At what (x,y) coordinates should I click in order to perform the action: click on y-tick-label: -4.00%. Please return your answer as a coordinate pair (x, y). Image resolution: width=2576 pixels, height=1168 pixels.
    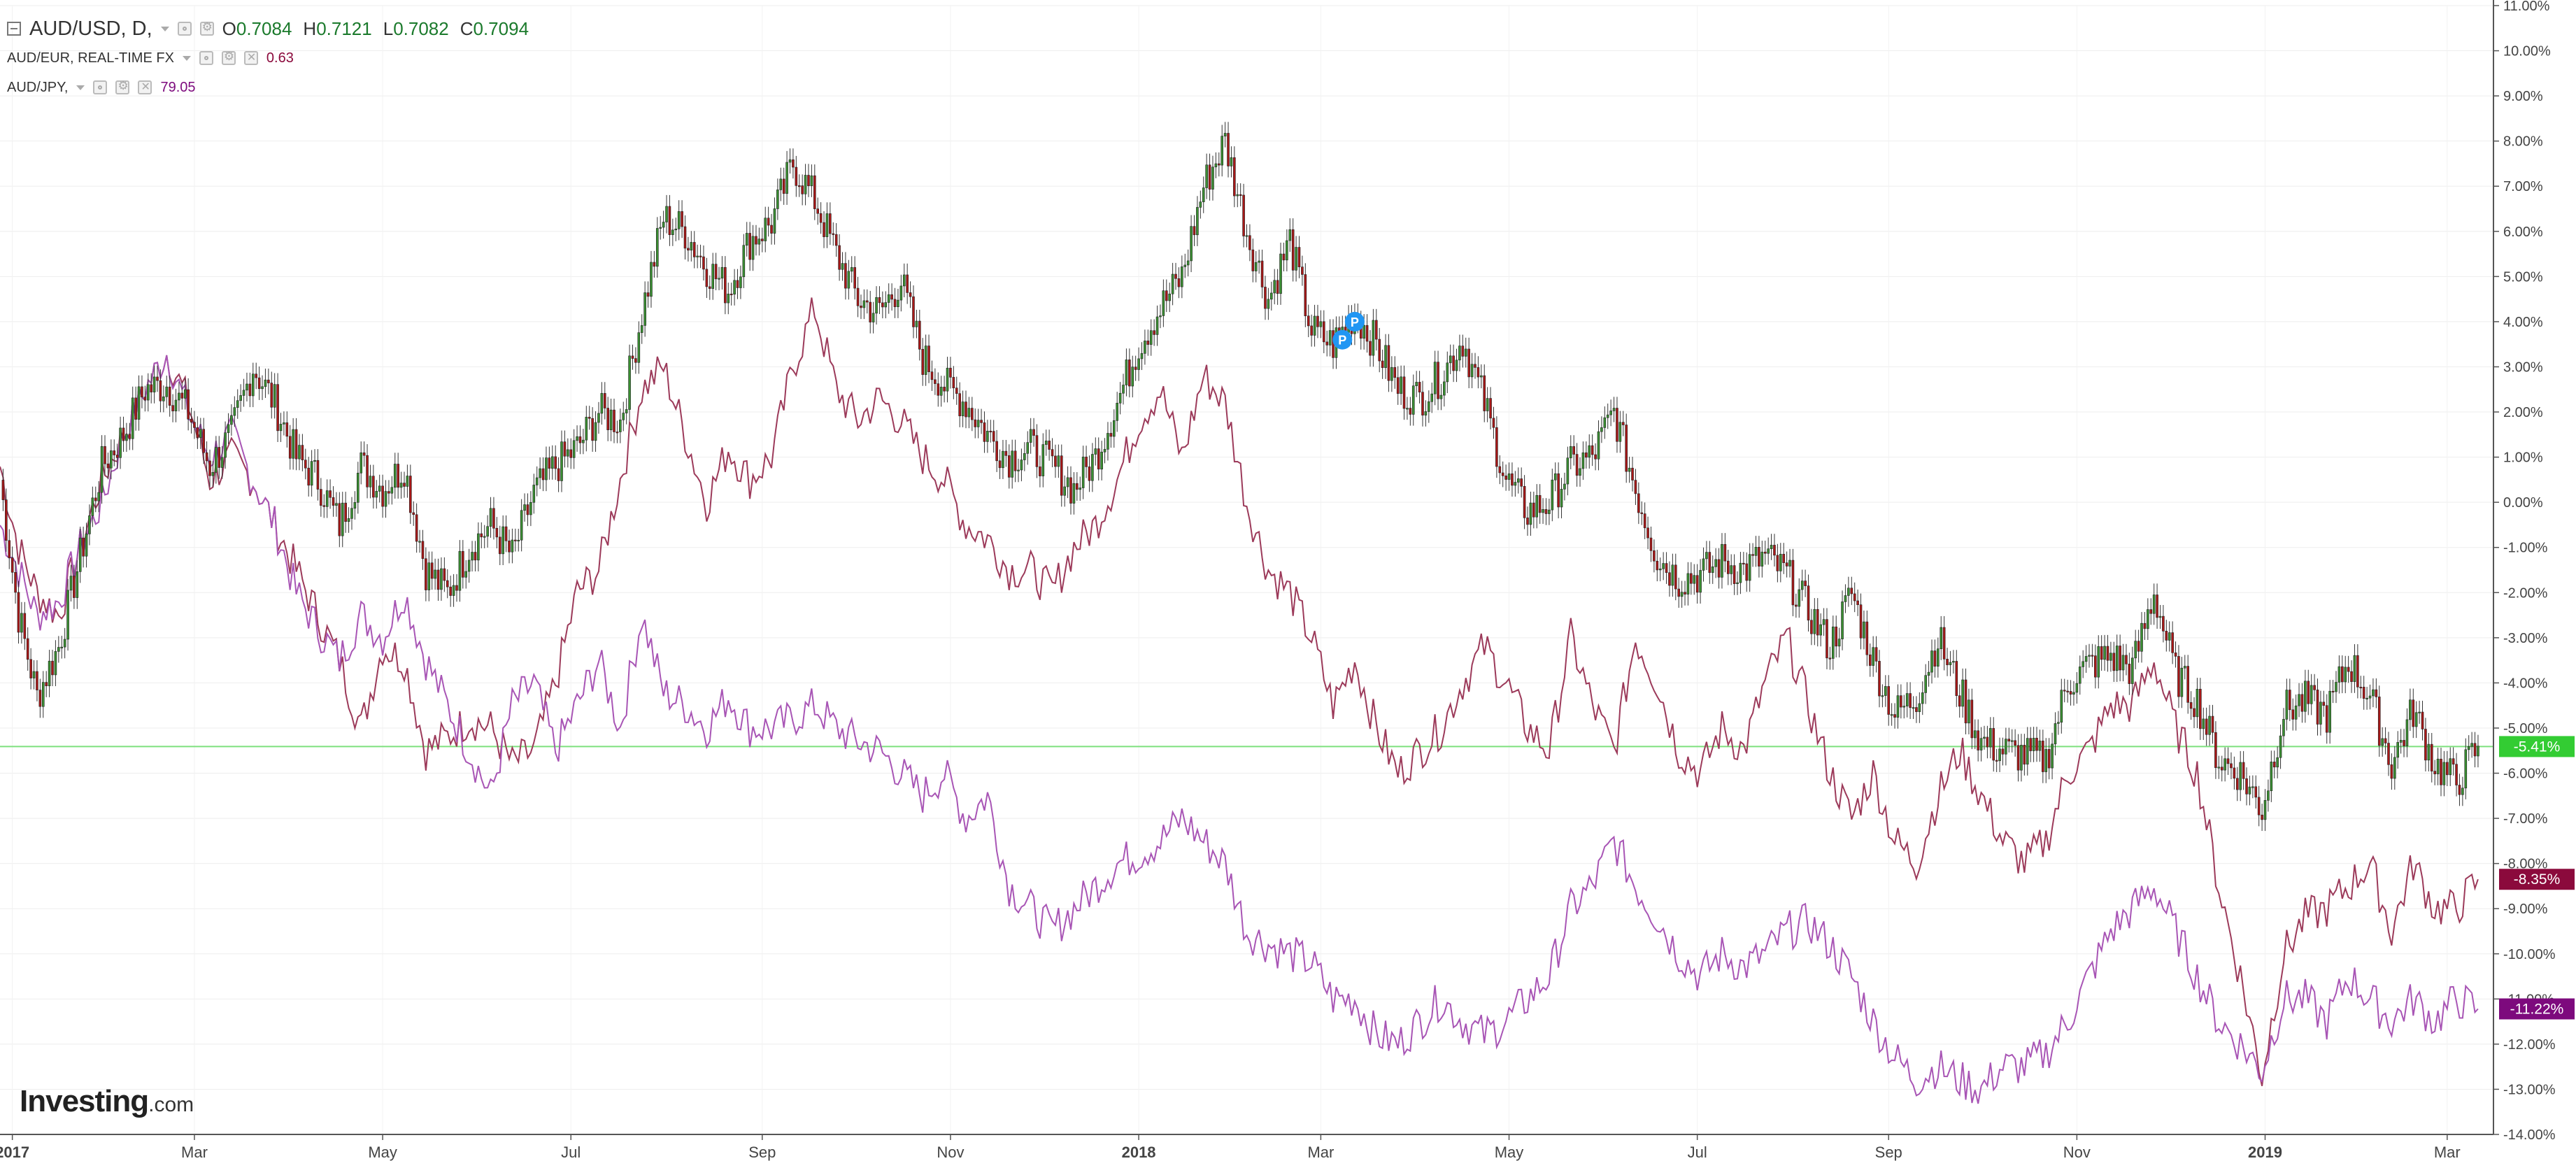
    Looking at the image, I should click on (2525, 684).